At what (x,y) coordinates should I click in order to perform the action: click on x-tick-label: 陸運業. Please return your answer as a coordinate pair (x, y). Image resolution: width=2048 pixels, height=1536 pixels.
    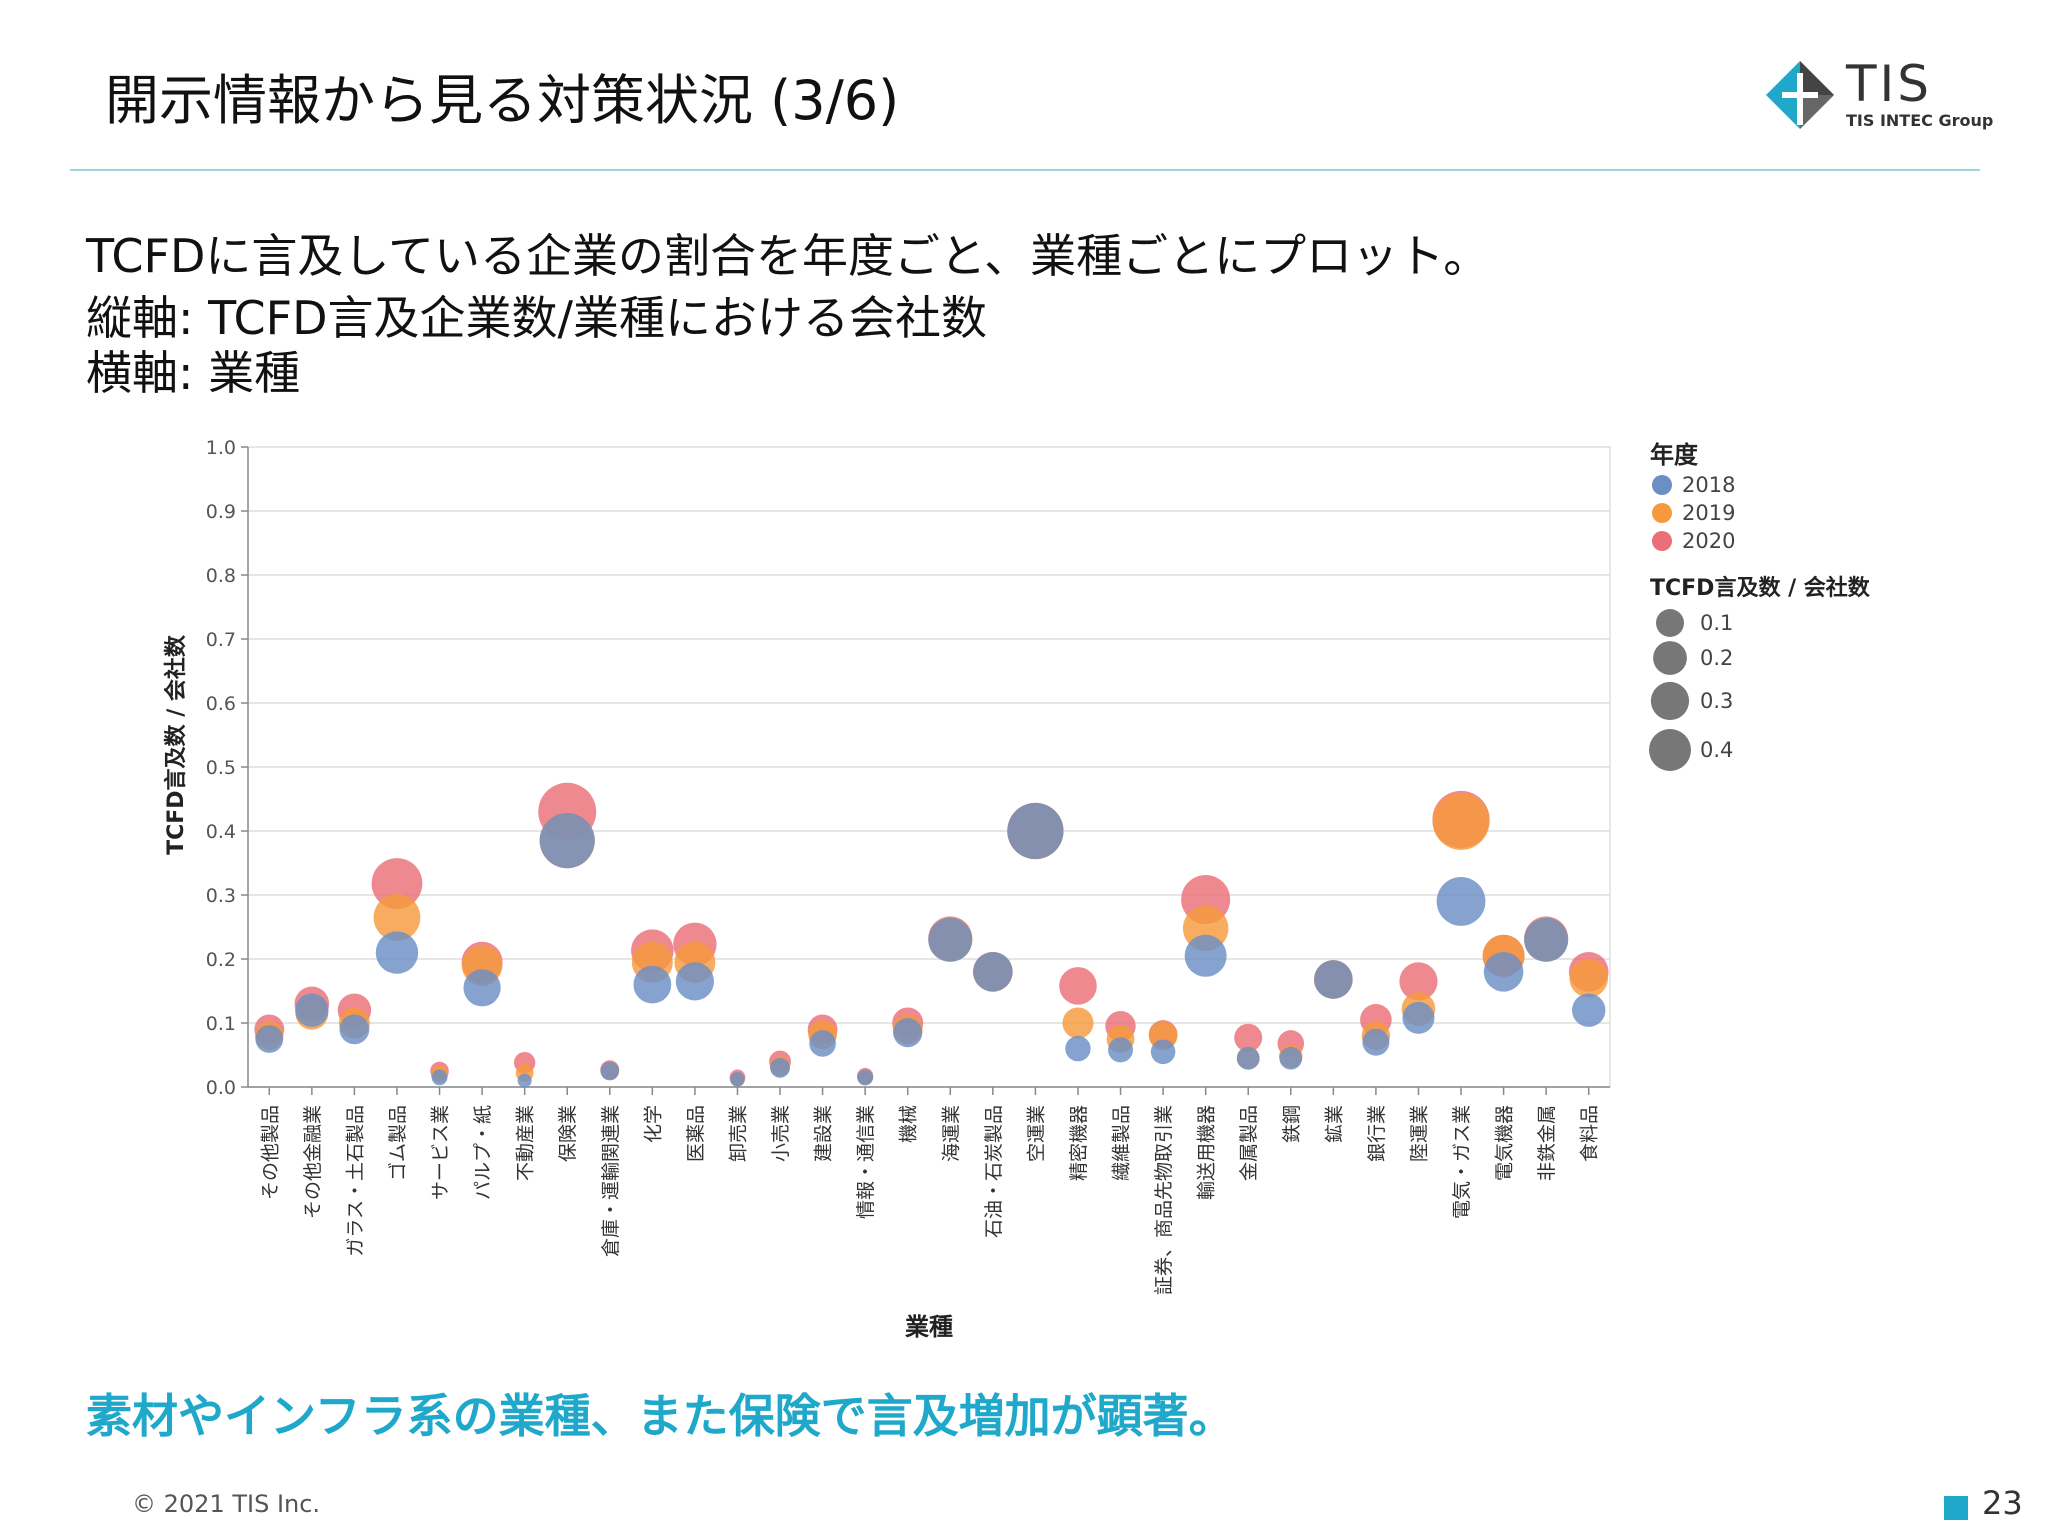
    Looking at the image, I should click on (1419, 1133).